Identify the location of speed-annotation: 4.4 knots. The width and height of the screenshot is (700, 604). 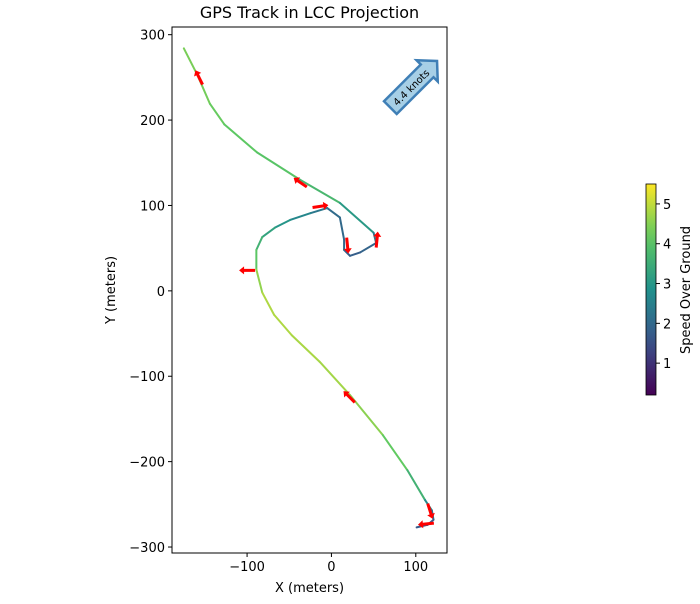
(411, 87).